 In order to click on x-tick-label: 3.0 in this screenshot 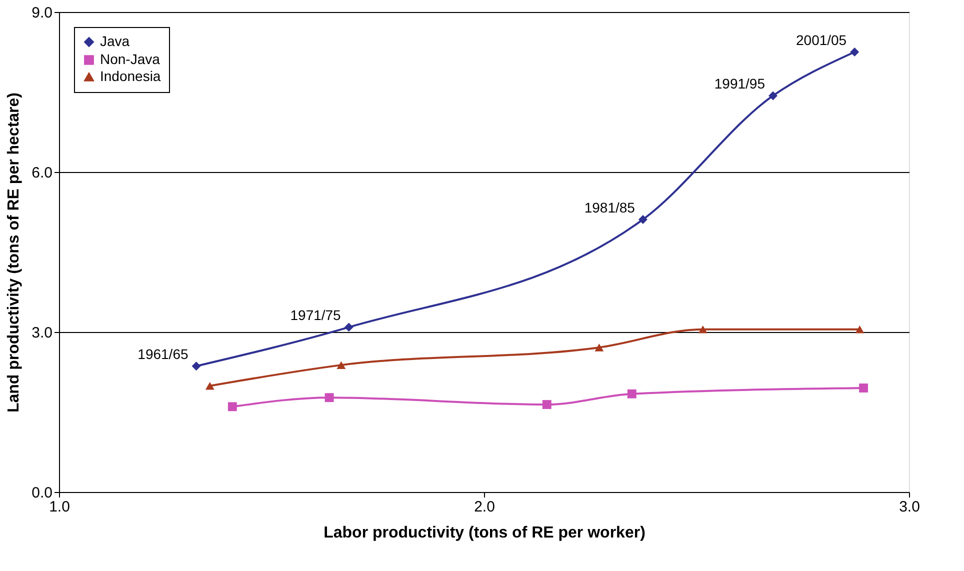, I will do `click(909, 507)`.